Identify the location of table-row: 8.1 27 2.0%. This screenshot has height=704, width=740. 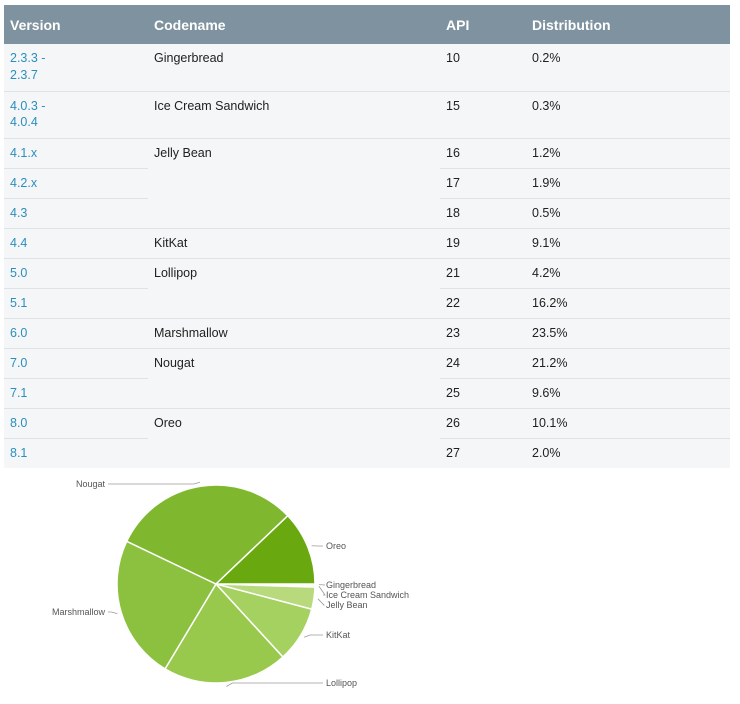
(367, 452).